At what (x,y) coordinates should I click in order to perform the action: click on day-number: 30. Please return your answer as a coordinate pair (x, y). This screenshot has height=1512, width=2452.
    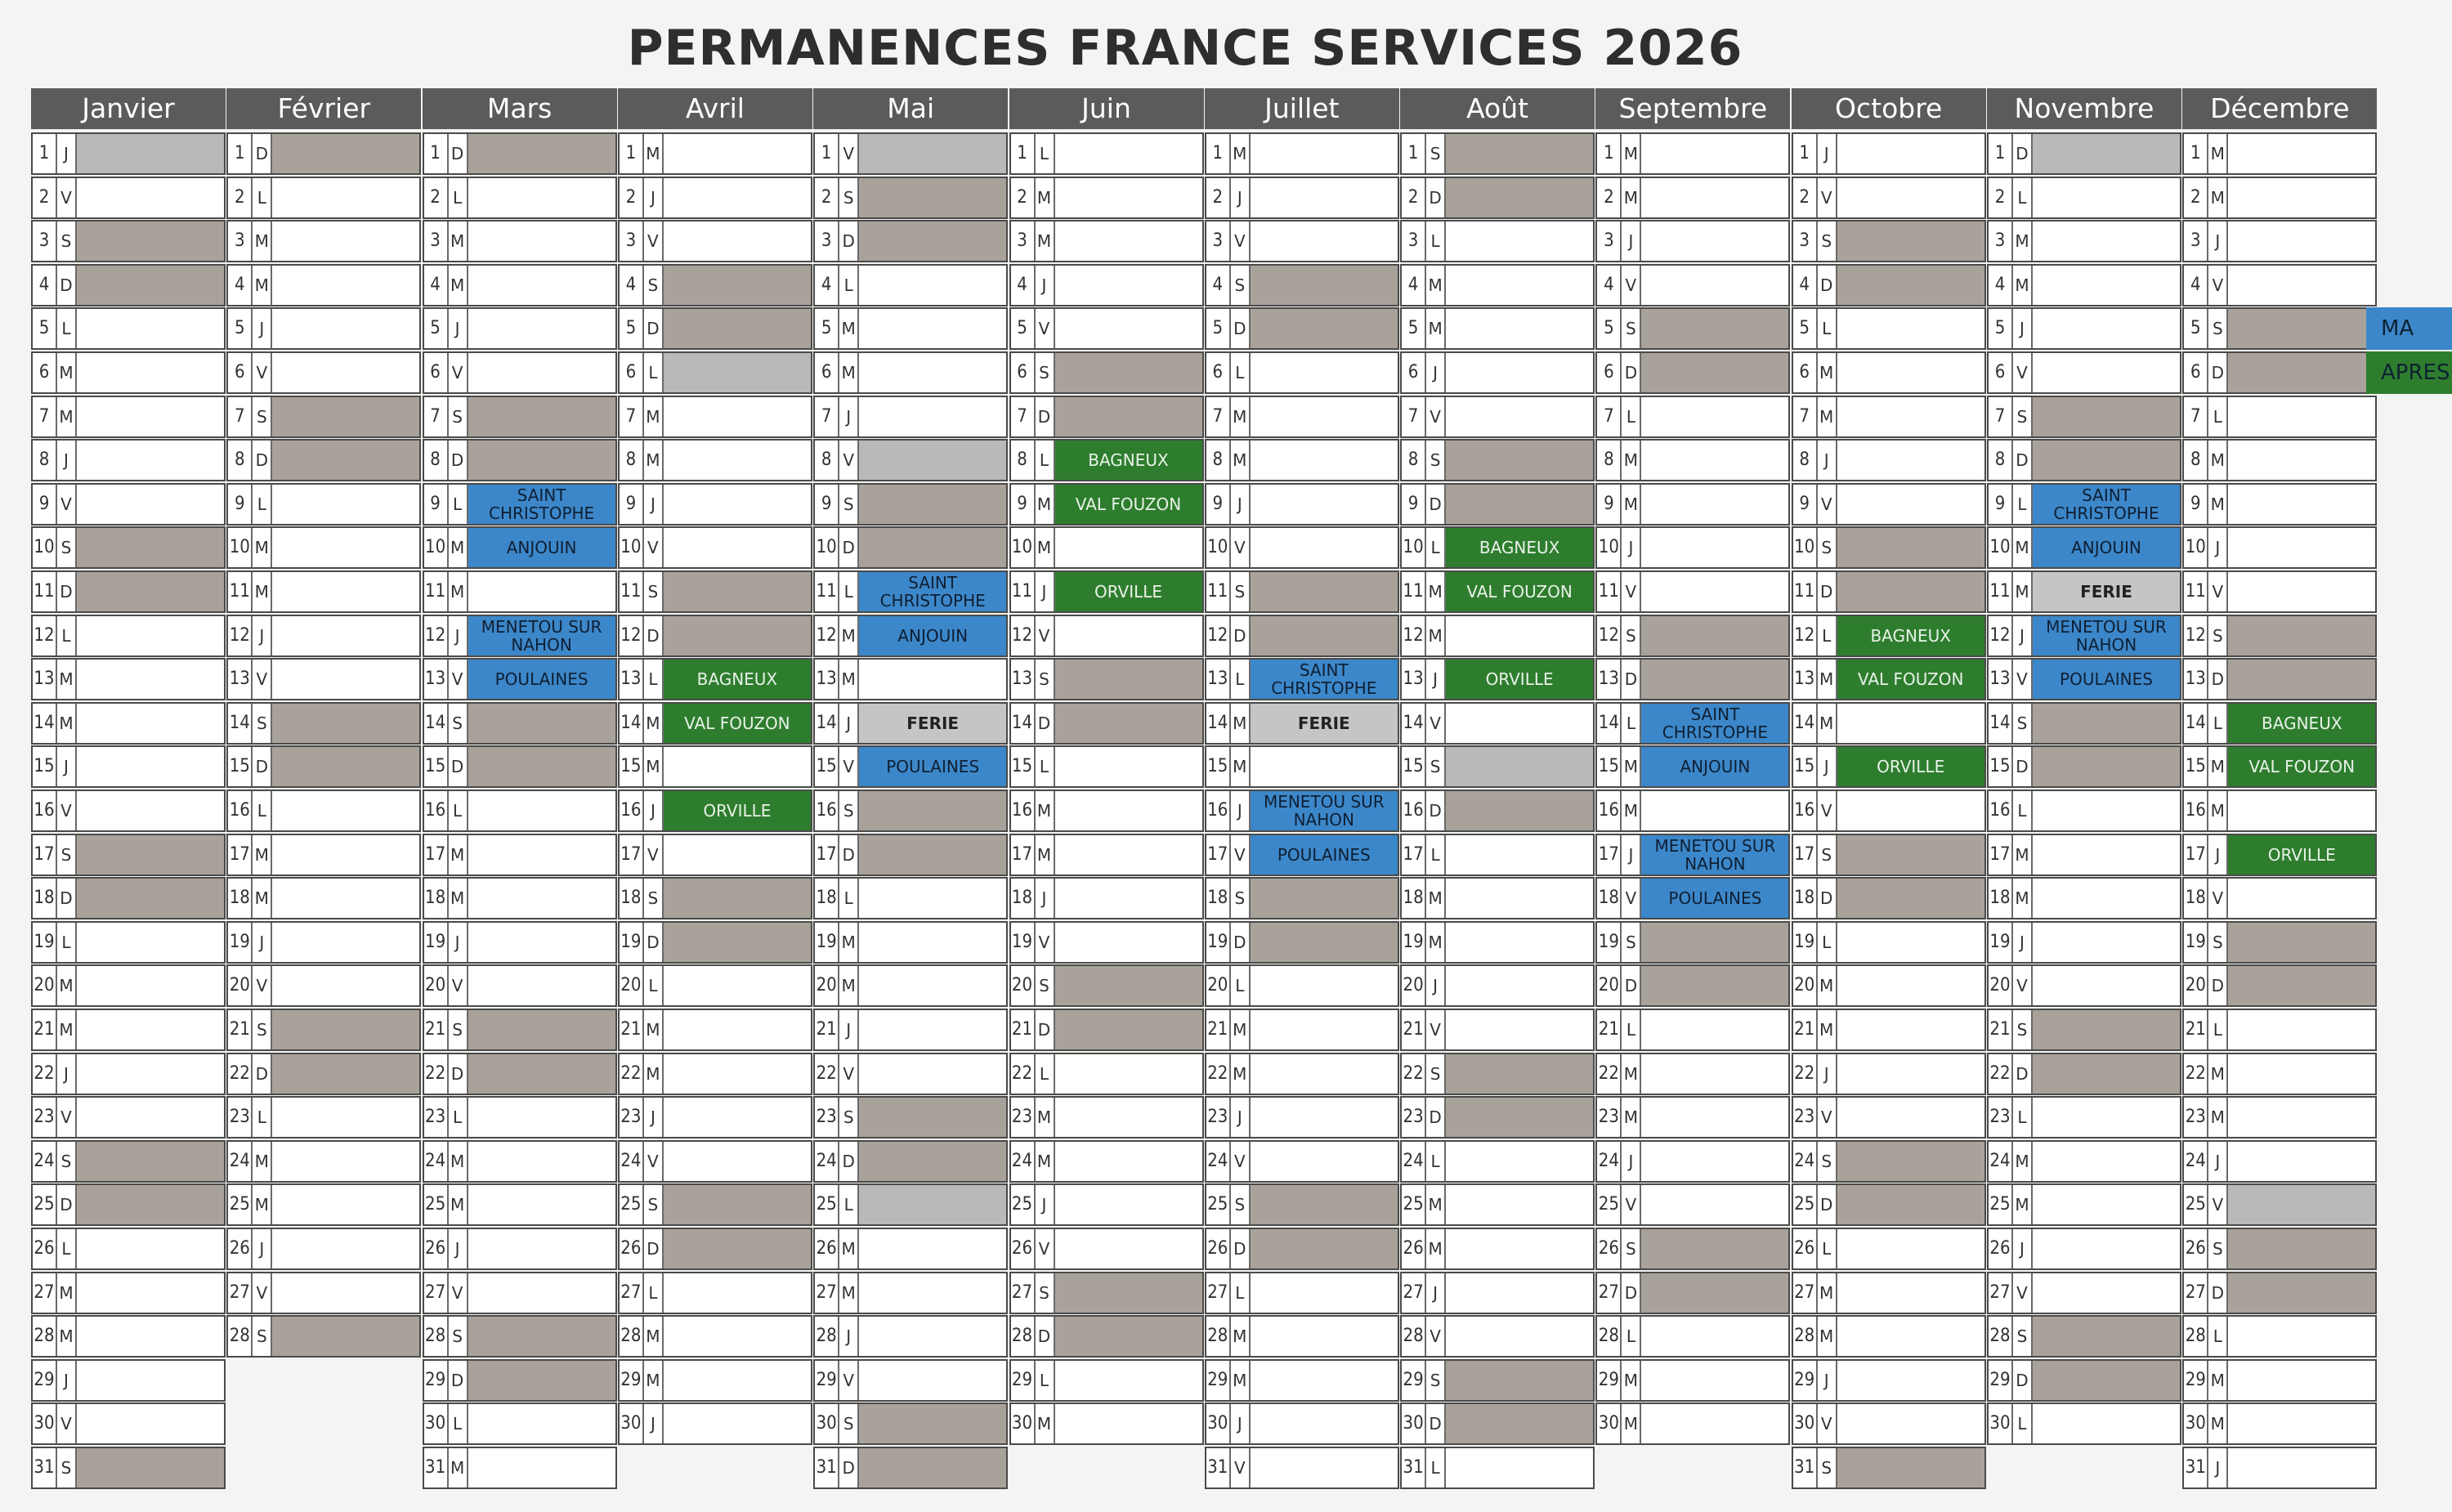
    Looking at the image, I should click on (1219, 1424).